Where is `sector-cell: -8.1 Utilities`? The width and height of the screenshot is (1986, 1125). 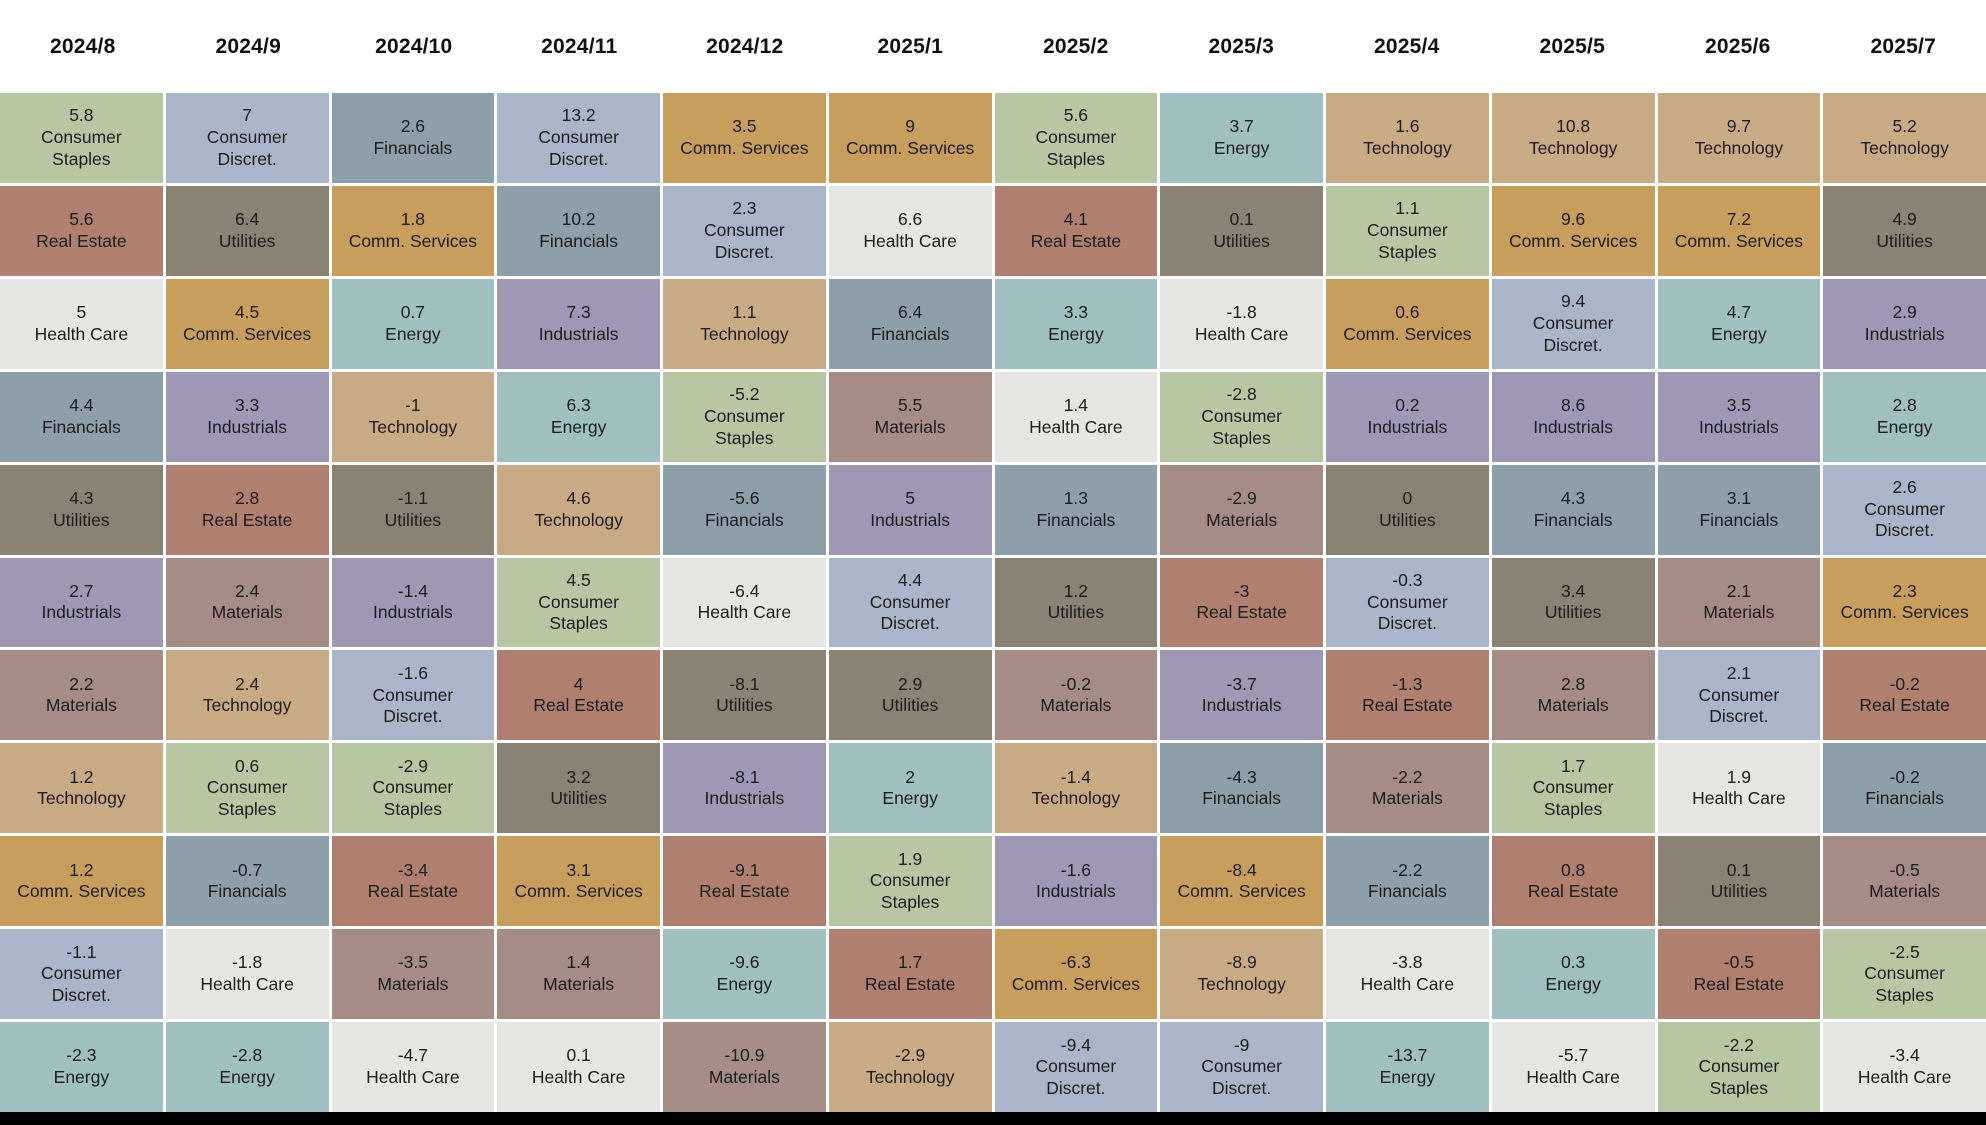
sector-cell: -8.1 Utilities is located at coordinates (744, 695).